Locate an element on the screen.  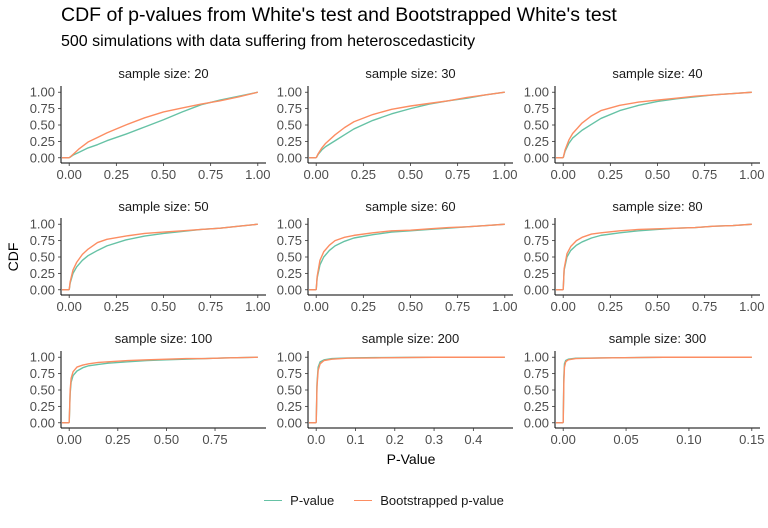
panel-7-x-tick-label: 0.50 is located at coordinates (166, 439).